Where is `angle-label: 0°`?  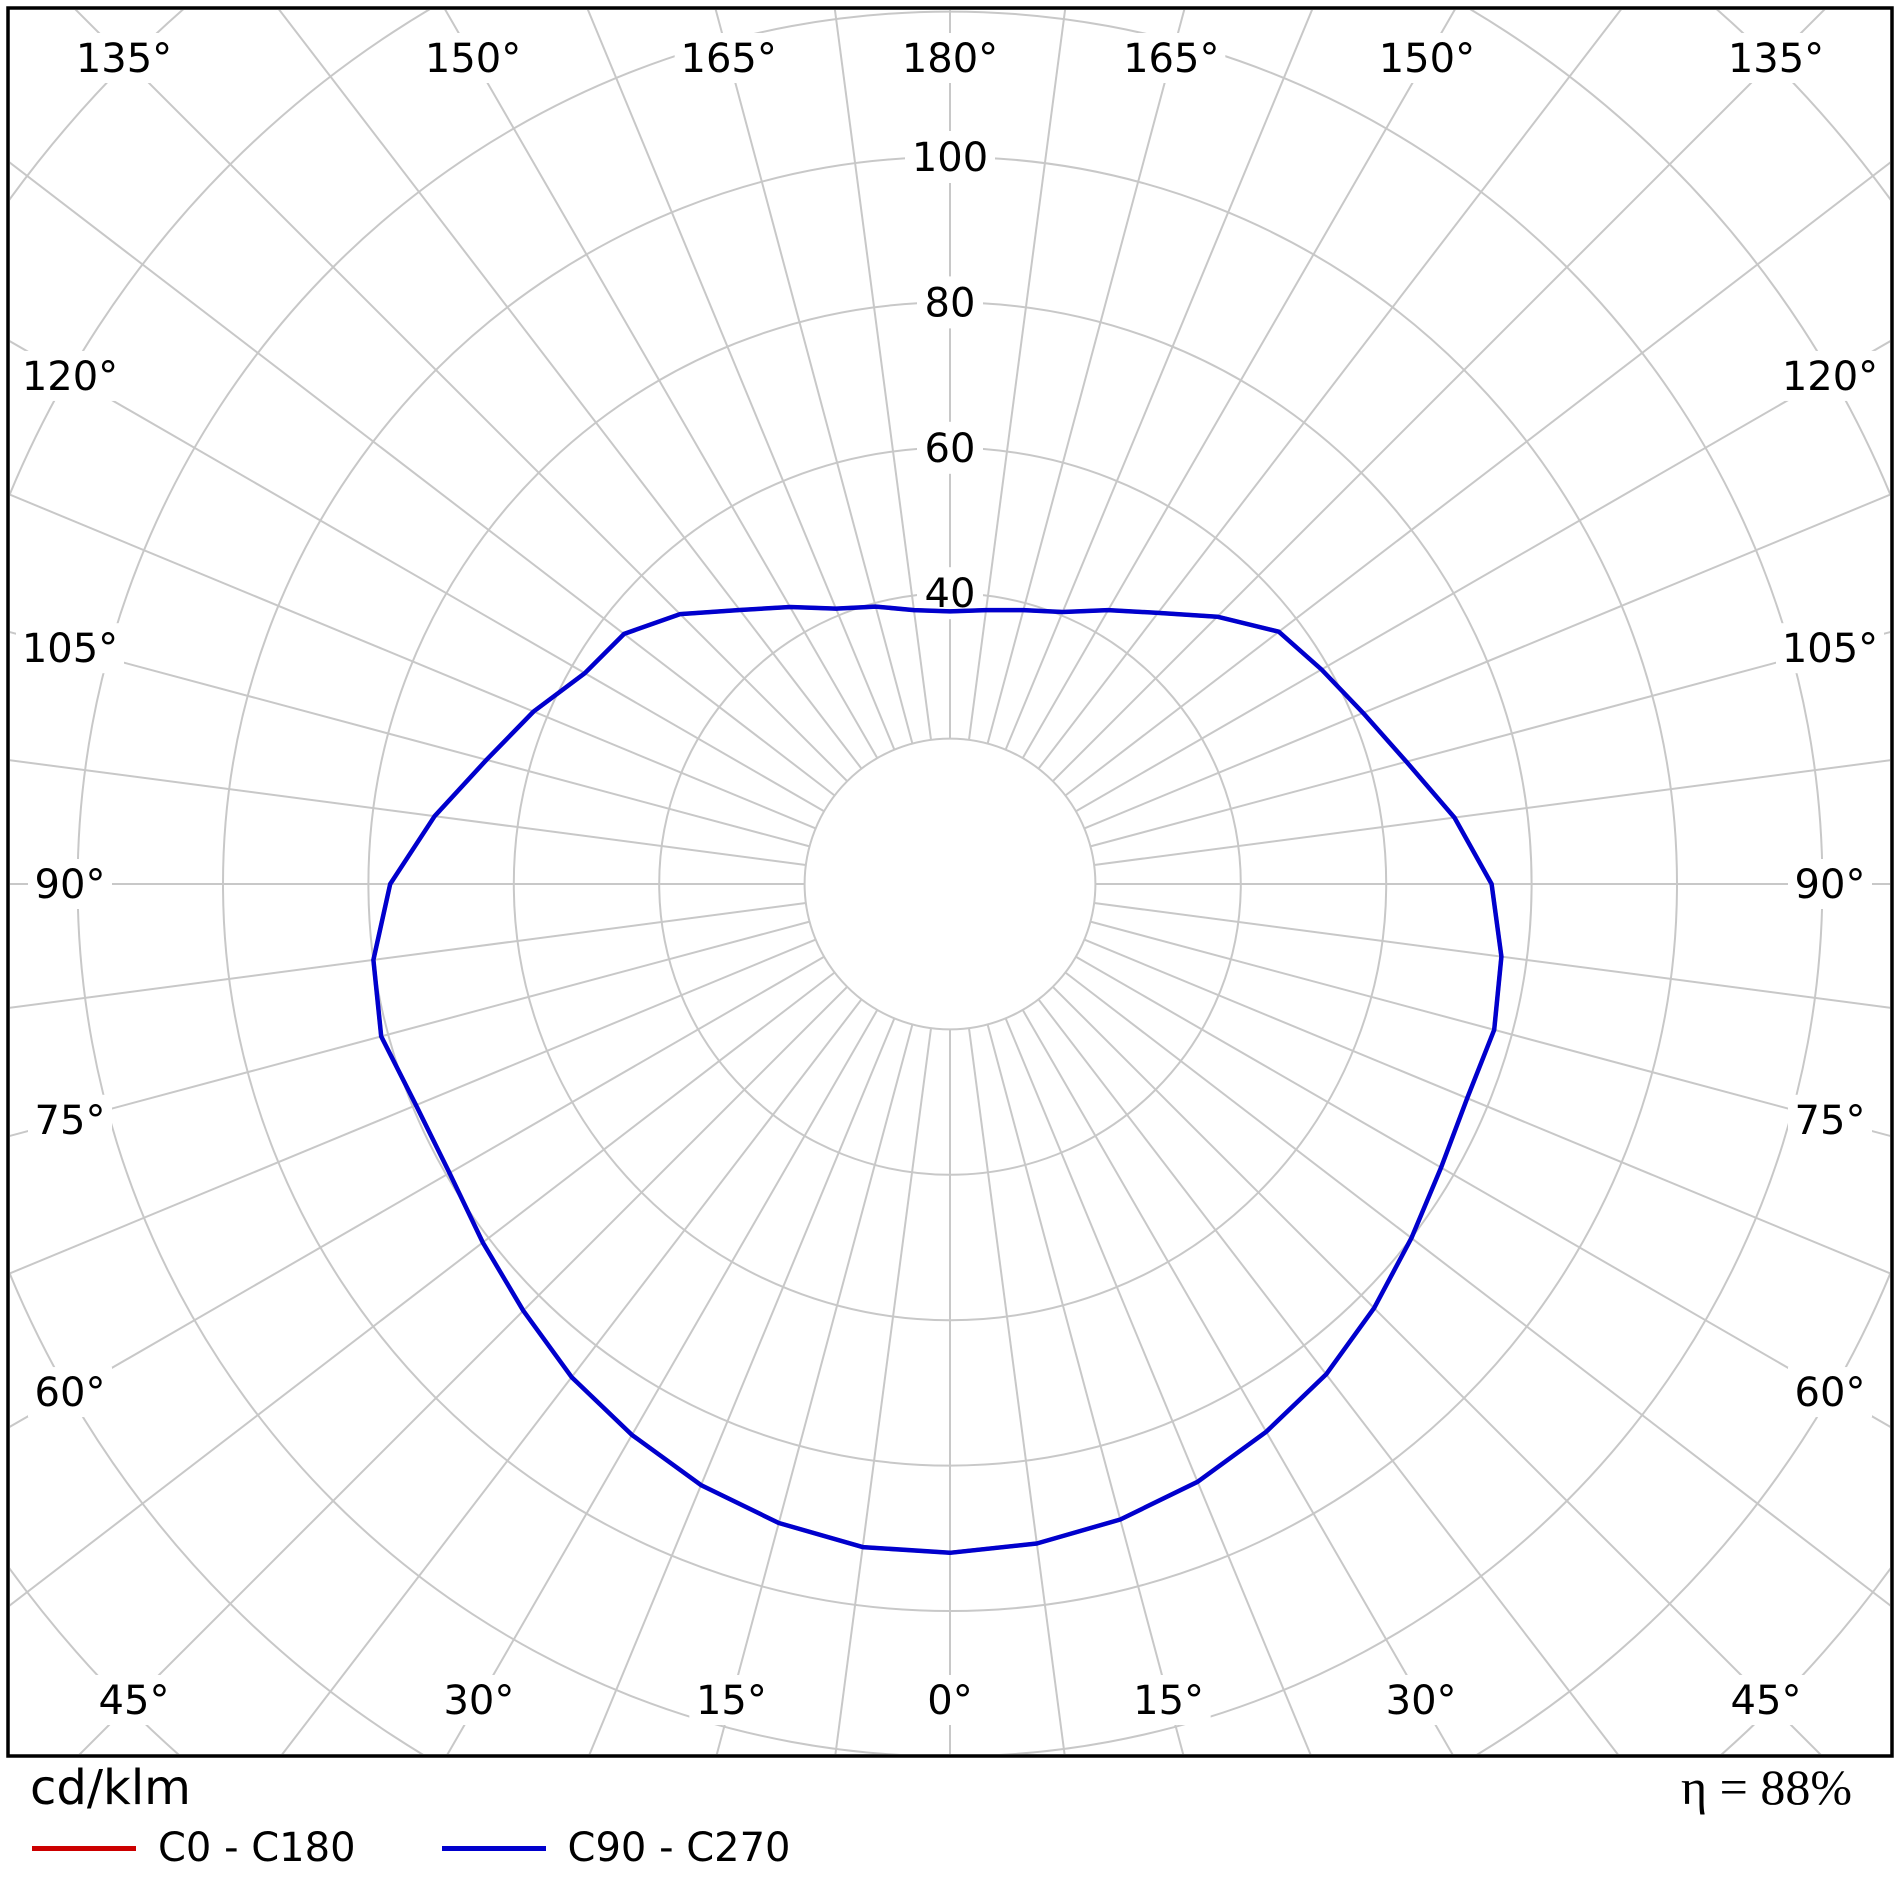 angle-label: 0° is located at coordinates (949, 1701).